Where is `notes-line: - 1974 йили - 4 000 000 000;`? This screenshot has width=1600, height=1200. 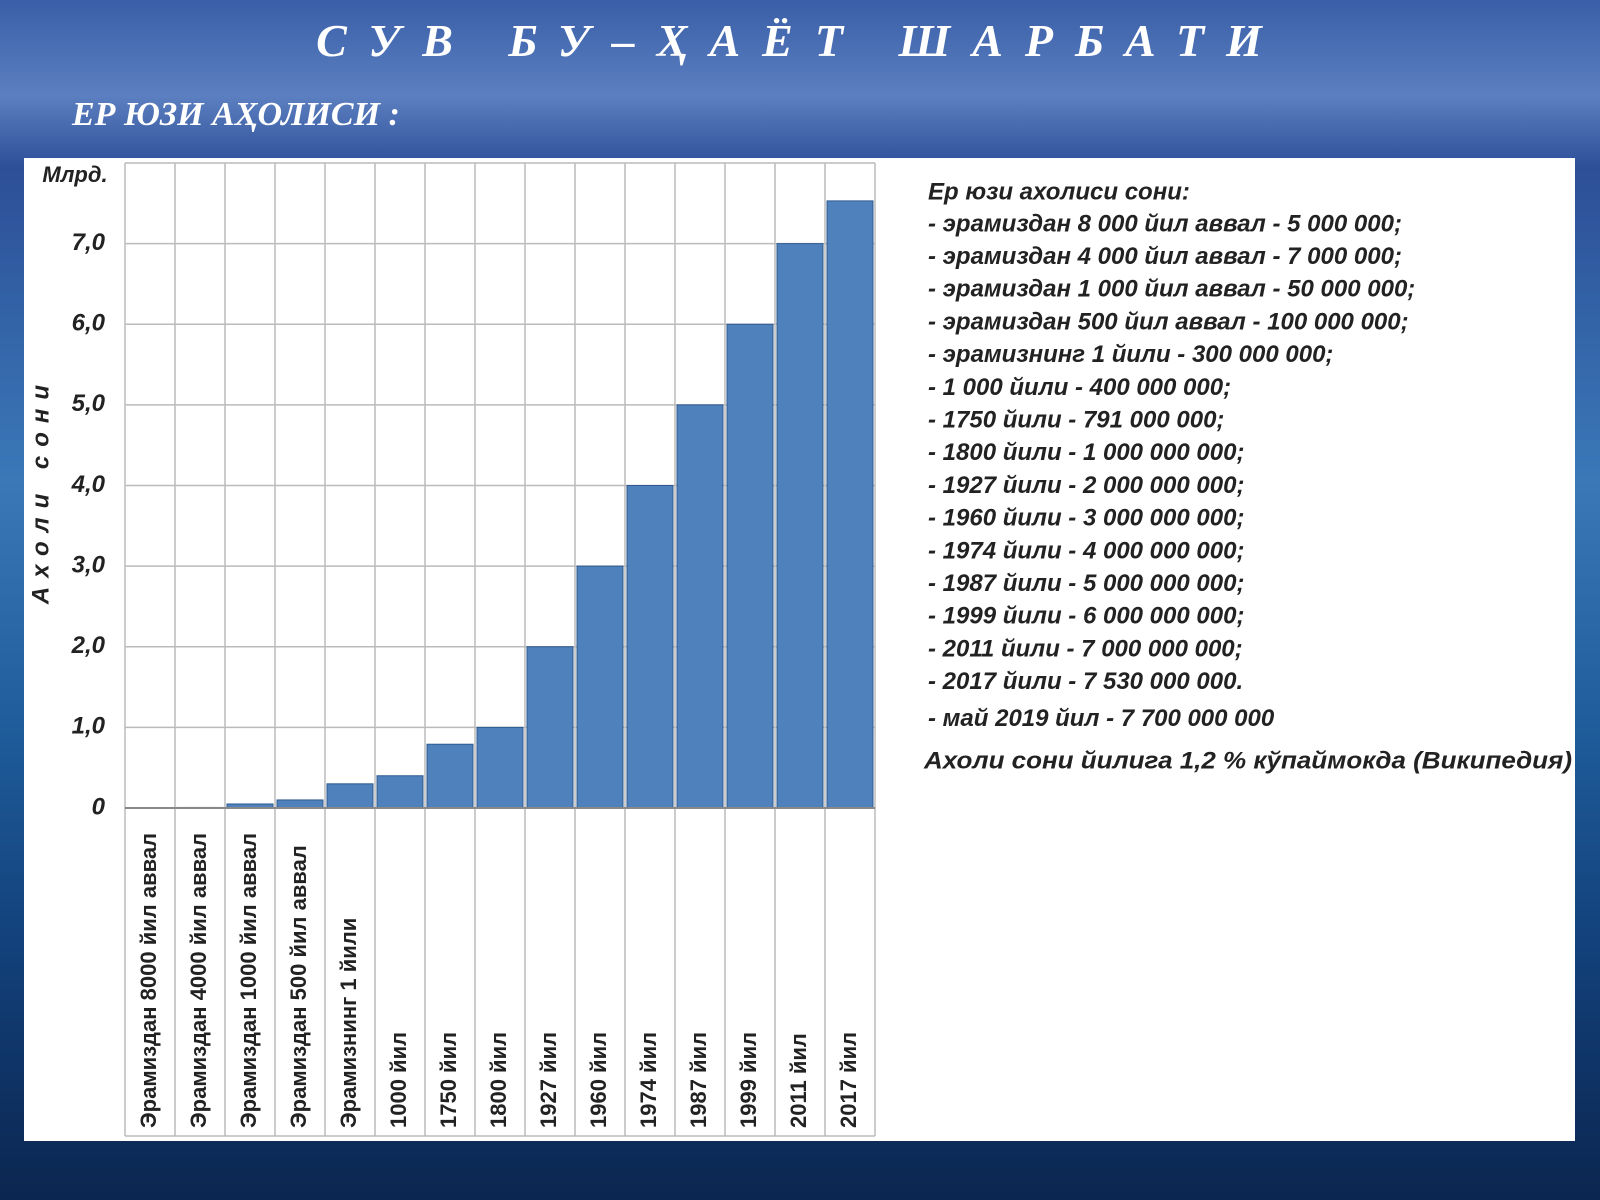 notes-line: - 1974 йили - 4 000 000 000; is located at coordinates (1086, 550).